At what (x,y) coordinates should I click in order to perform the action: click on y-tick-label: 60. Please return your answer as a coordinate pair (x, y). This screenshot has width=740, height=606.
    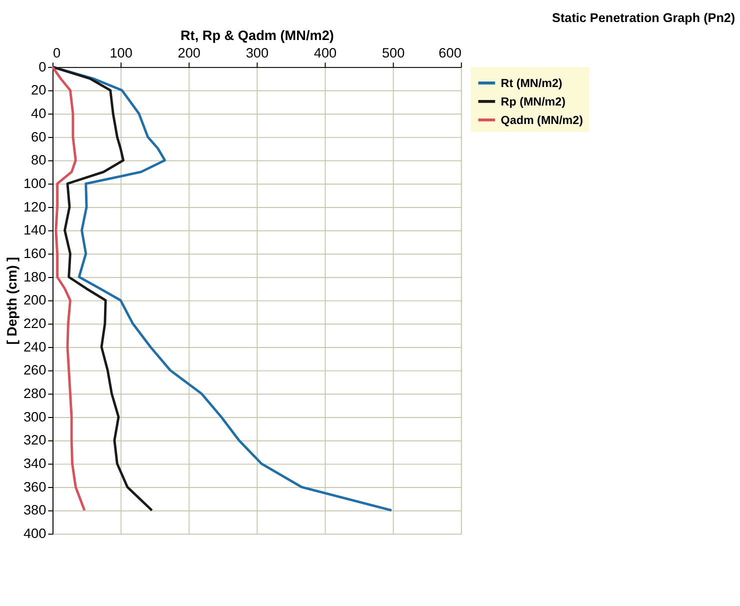
    Looking at the image, I should click on (39, 136).